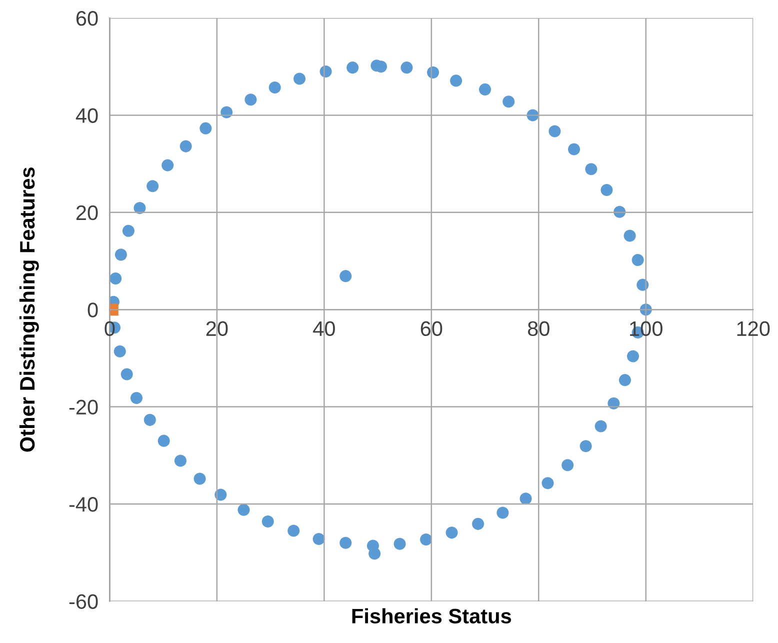 The width and height of the screenshot is (778, 643). Describe the element at coordinates (83, 504) in the screenshot. I see `y-tick-label: -40` at that location.